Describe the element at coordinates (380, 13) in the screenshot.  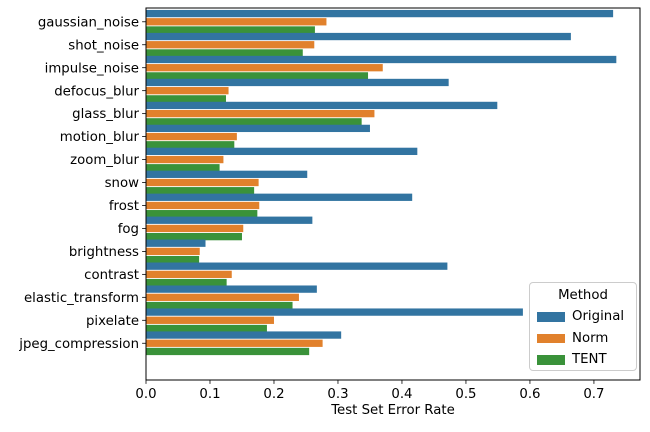
I see `bar-gaussian_noise-original` at that location.